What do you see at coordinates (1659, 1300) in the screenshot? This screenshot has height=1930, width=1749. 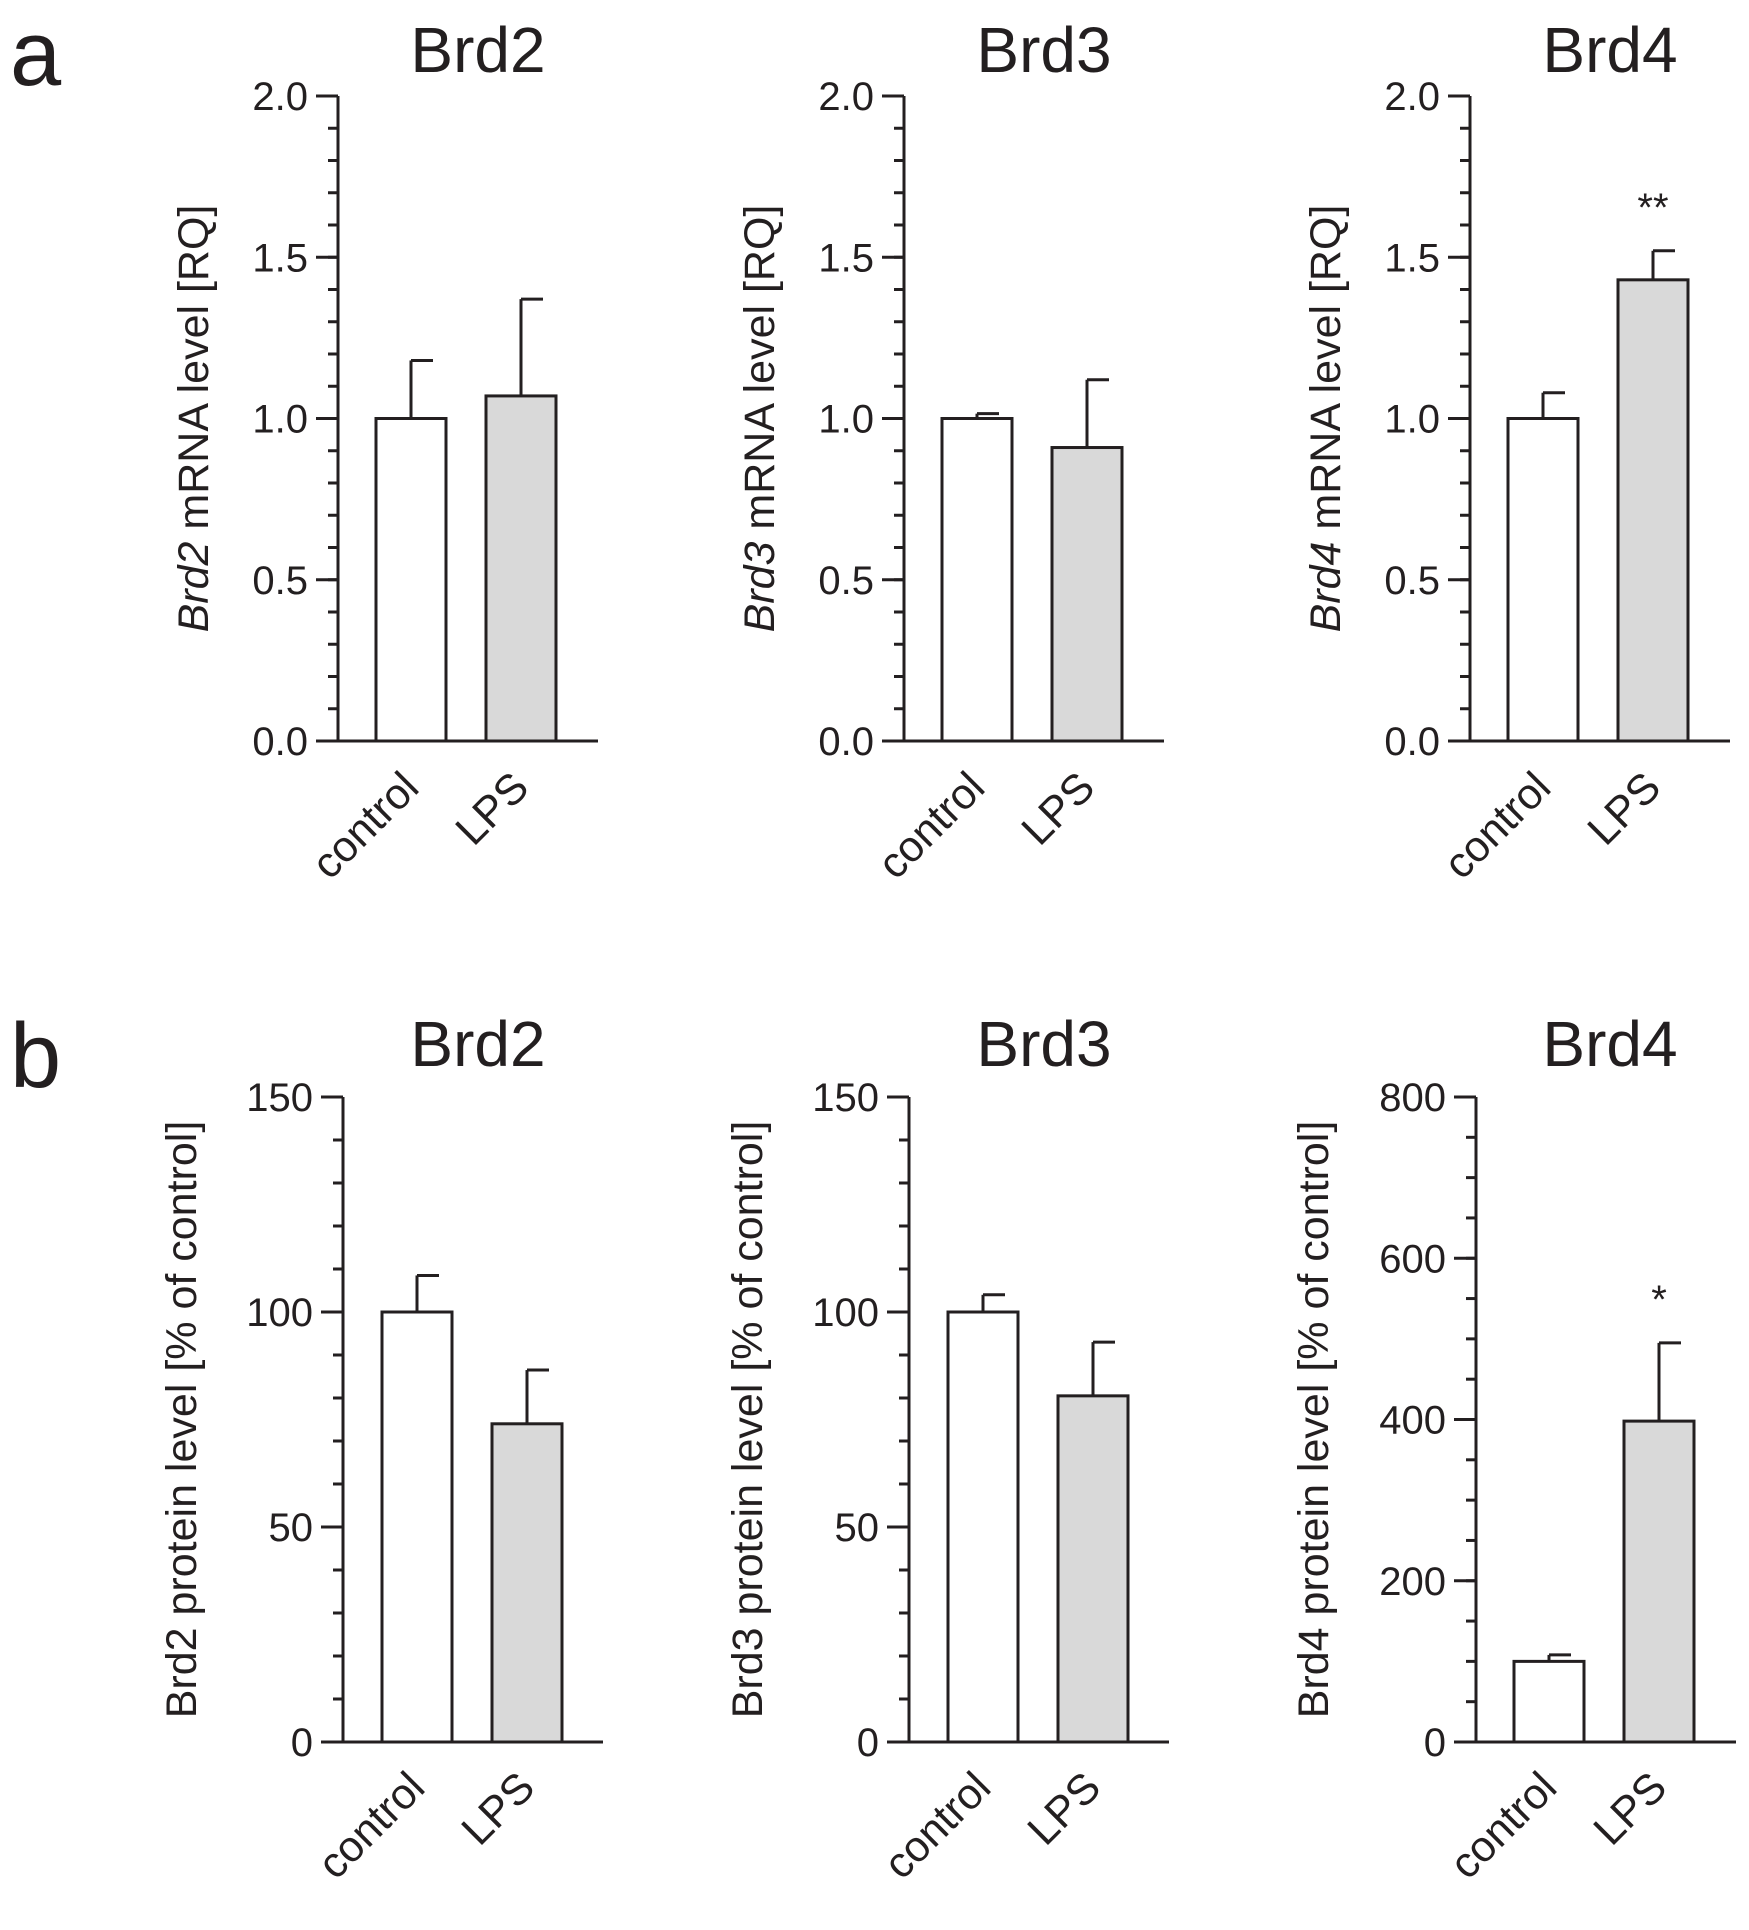 I see `significance-marker: *` at bounding box center [1659, 1300].